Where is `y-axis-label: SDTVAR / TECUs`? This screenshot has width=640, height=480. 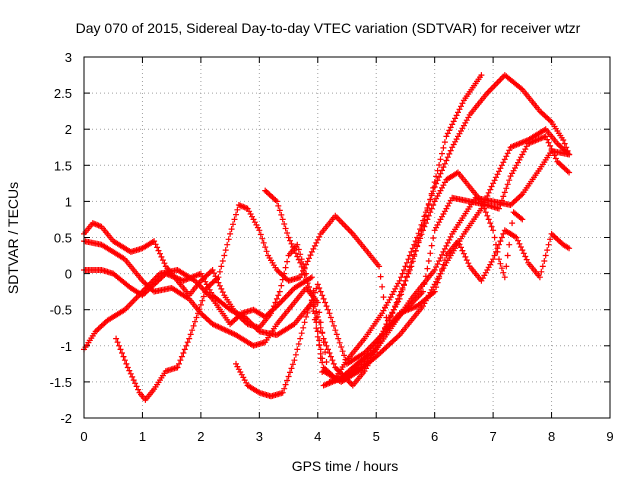 y-axis-label: SDTVAR / TECUs is located at coordinates (13, 238).